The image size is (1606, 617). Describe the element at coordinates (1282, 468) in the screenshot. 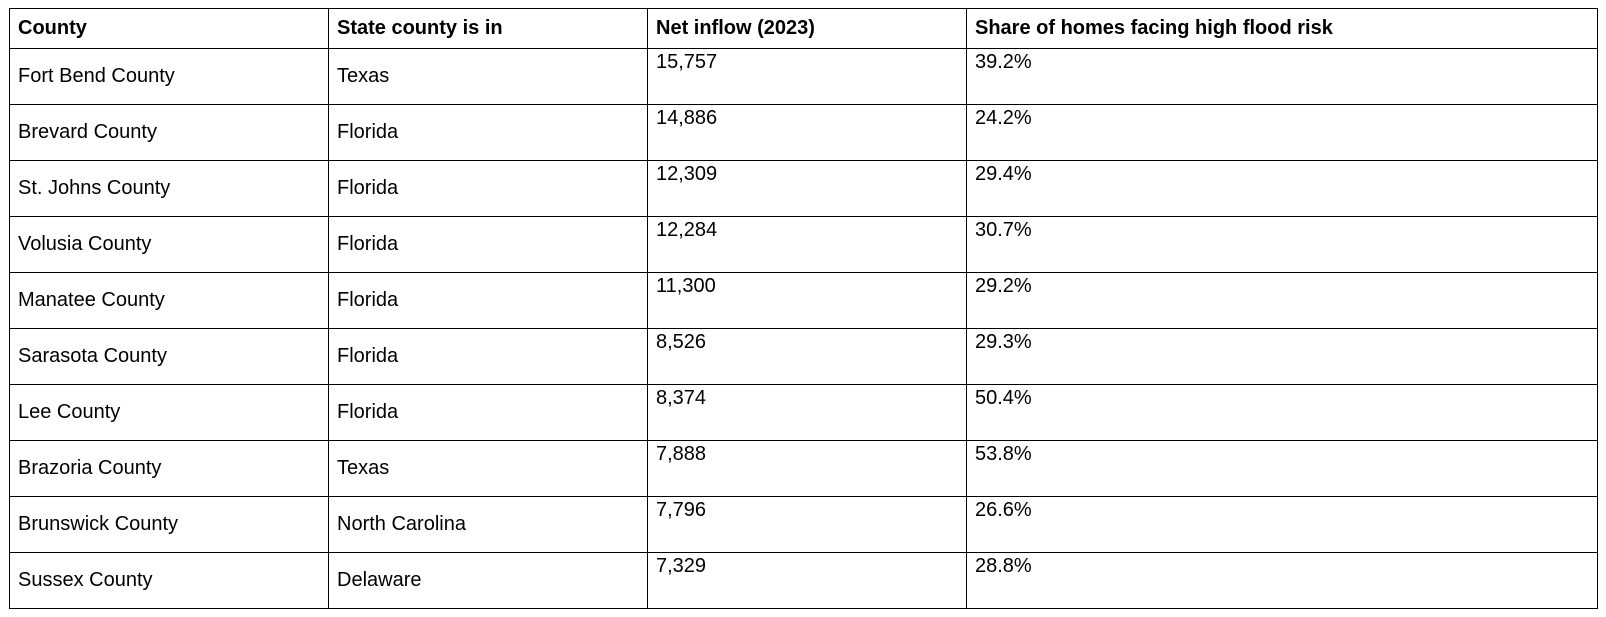

I see `cell-flood-share: 53.8%` at that location.